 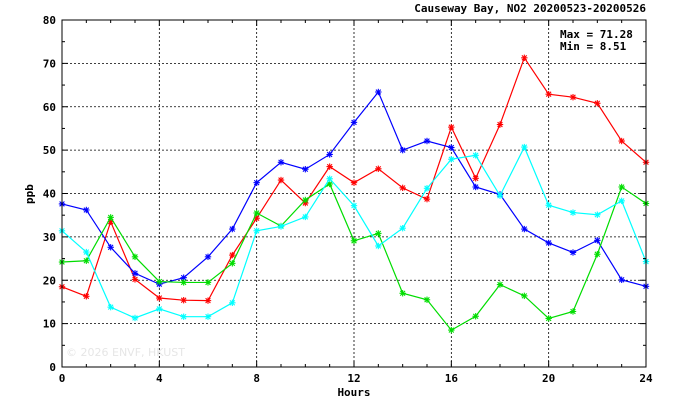 What do you see at coordinates (49, 150) in the screenshot?
I see `y-tick-label: 50` at bounding box center [49, 150].